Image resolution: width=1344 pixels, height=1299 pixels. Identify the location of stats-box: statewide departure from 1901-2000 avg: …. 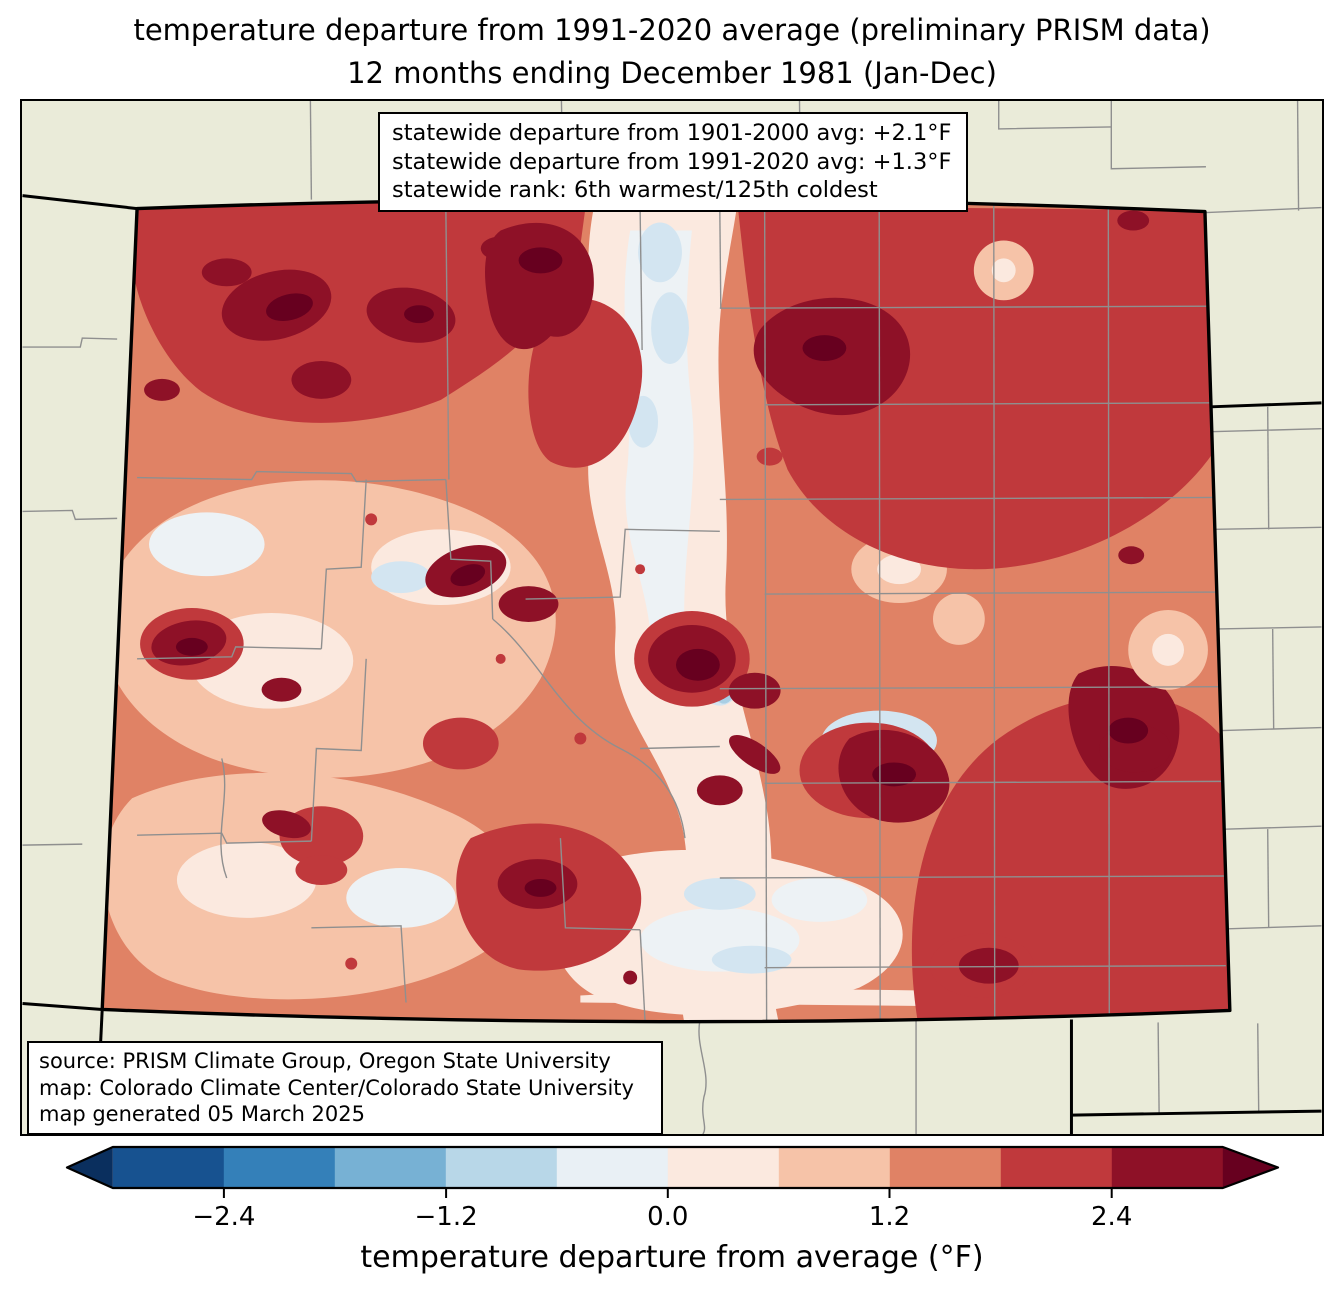
(673, 162).